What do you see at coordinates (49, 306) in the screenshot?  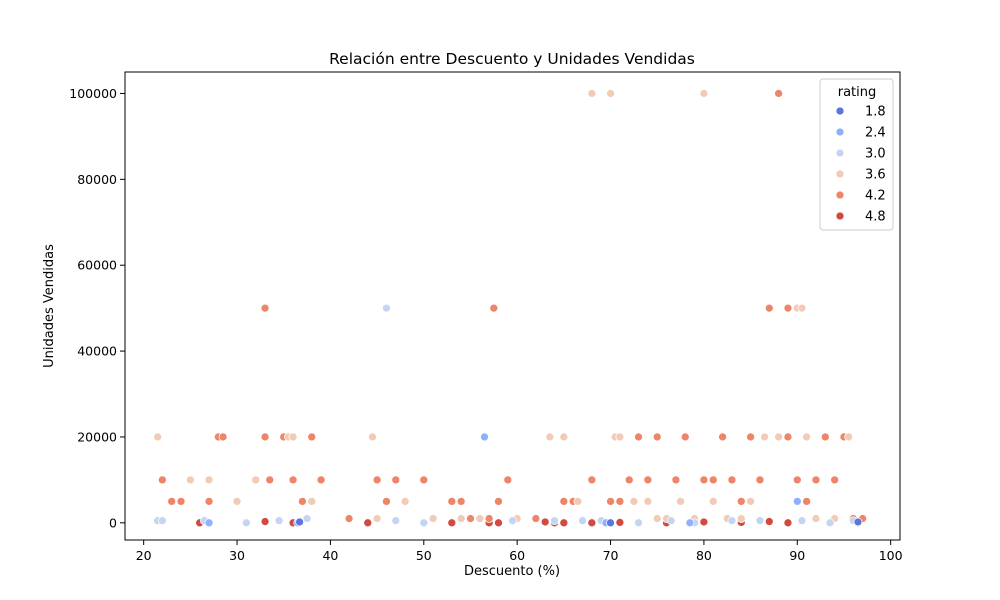 I see `y-axis-title: Unidades Vendidas` at bounding box center [49, 306].